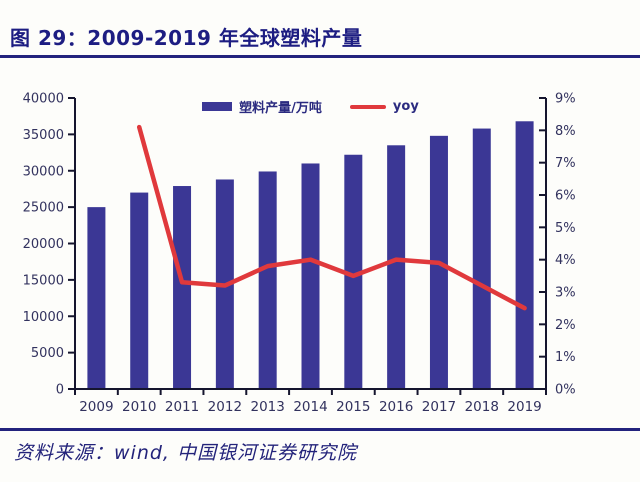  What do you see at coordinates (565, 163) in the screenshot?
I see `right-axis-tick-label: 7%` at bounding box center [565, 163].